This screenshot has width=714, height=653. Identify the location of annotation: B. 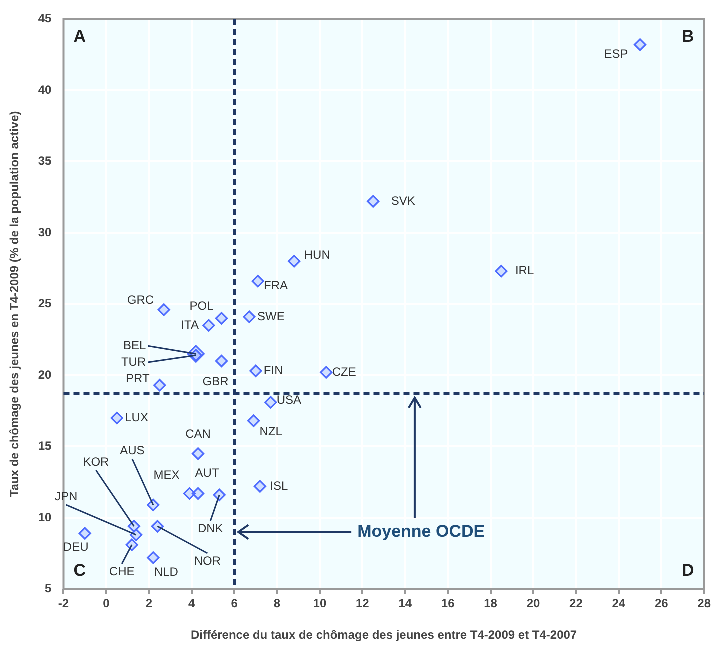
(688, 36).